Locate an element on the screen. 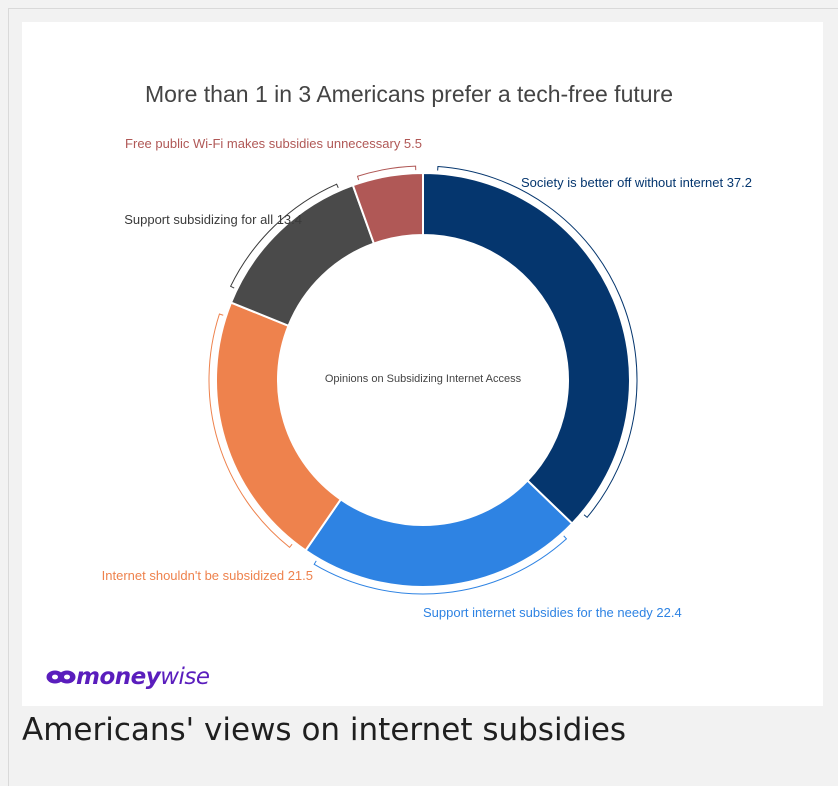 This screenshot has height=786, width=838. slice-label: Support subsidizing for all 13.4 is located at coordinates (213, 219).